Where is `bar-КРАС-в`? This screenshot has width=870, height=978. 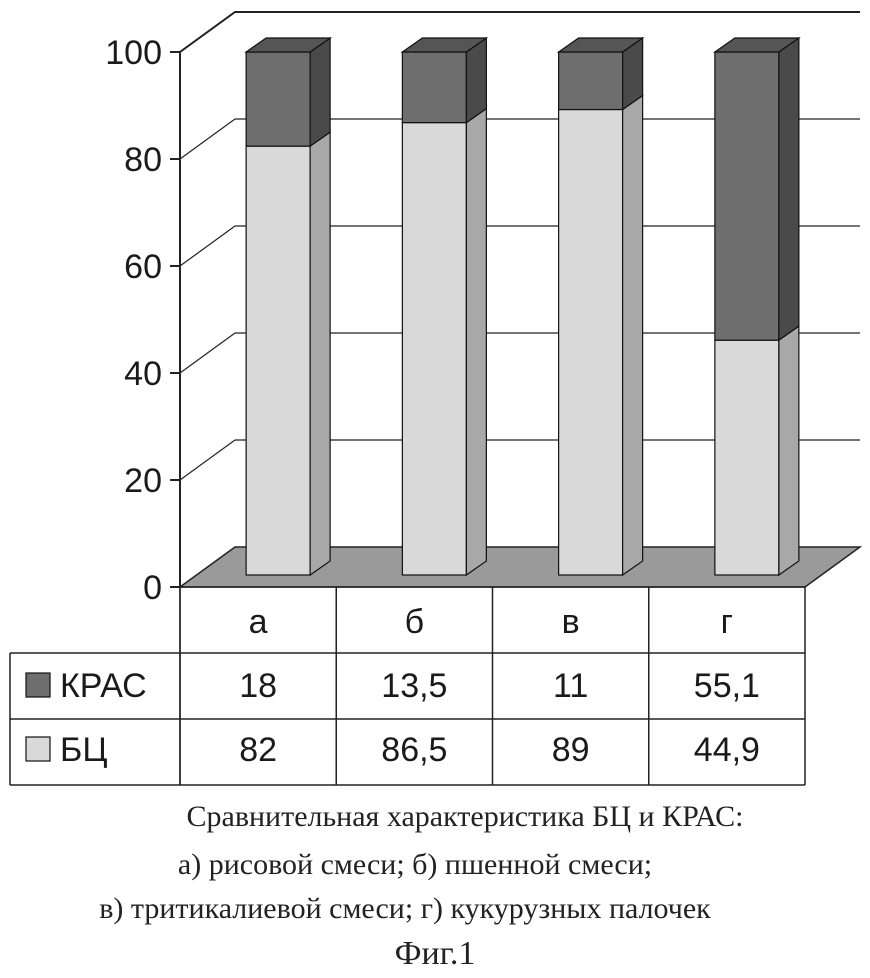 bar-КРАС-в is located at coordinates (591, 81).